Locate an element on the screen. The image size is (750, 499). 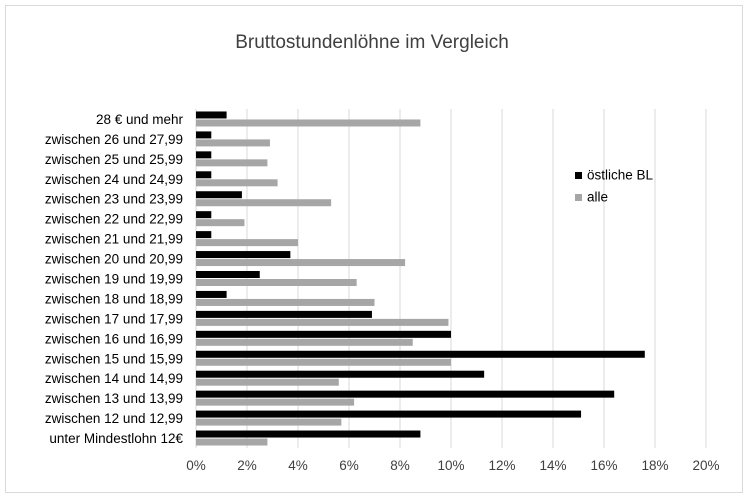
legend-label: alle is located at coordinates (597, 197).